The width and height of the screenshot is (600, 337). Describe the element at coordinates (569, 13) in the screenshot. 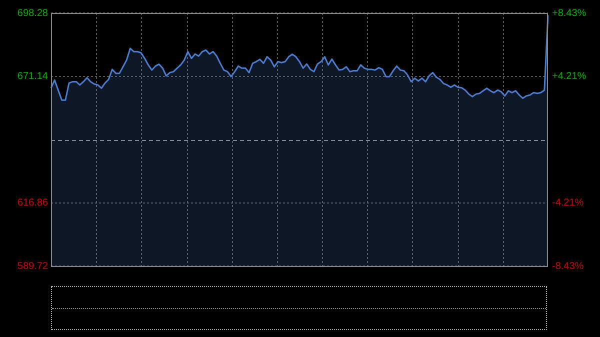

I see `y2-tick-label: +8.43%` at that location.